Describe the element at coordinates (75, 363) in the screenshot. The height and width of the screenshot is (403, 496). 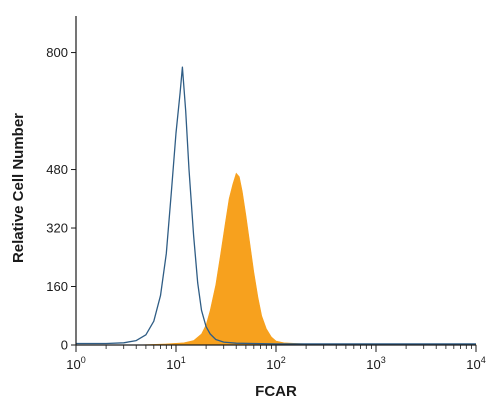
I see `x-tick-label: 10⁰` at that location.